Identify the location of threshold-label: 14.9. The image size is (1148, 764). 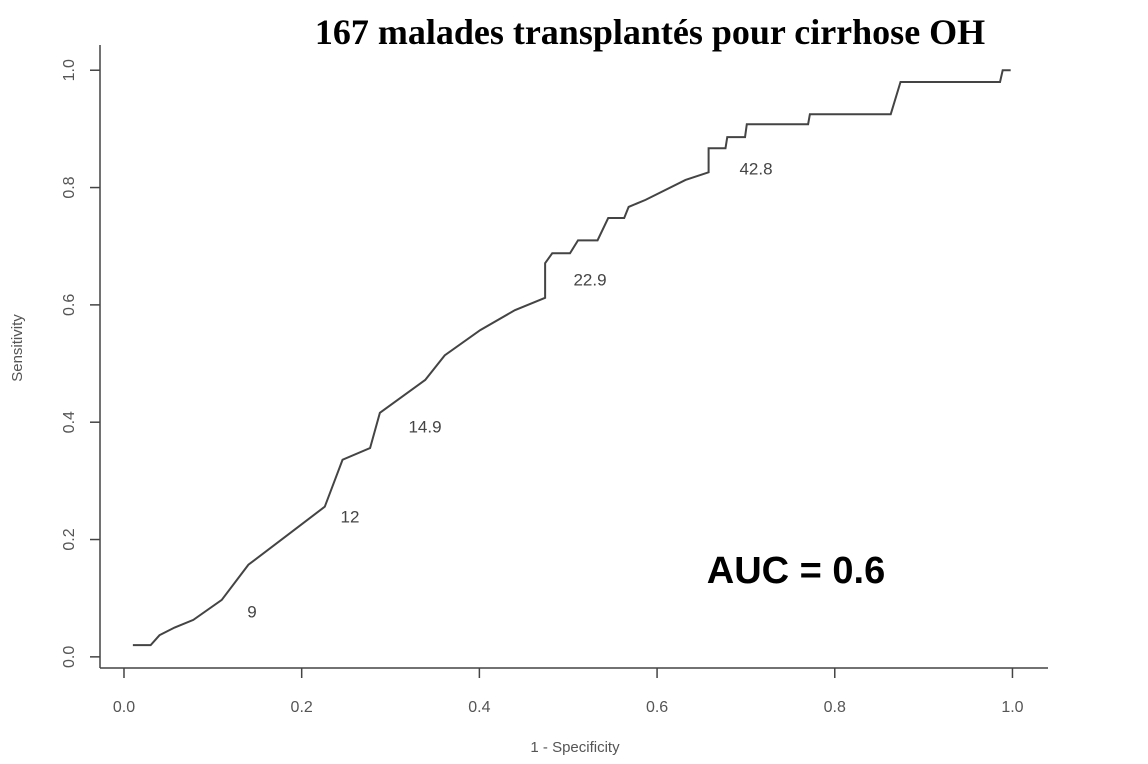
(424, 426).